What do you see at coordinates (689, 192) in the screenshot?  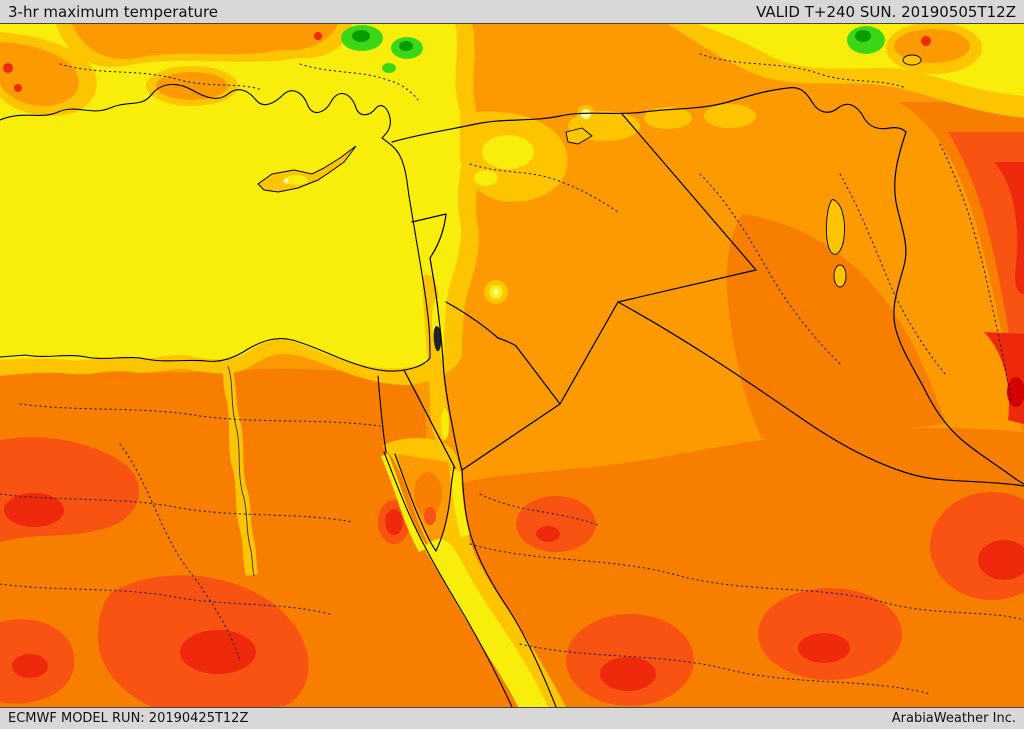 I see `syria-iraq-border` at bounding box center [689, 192].